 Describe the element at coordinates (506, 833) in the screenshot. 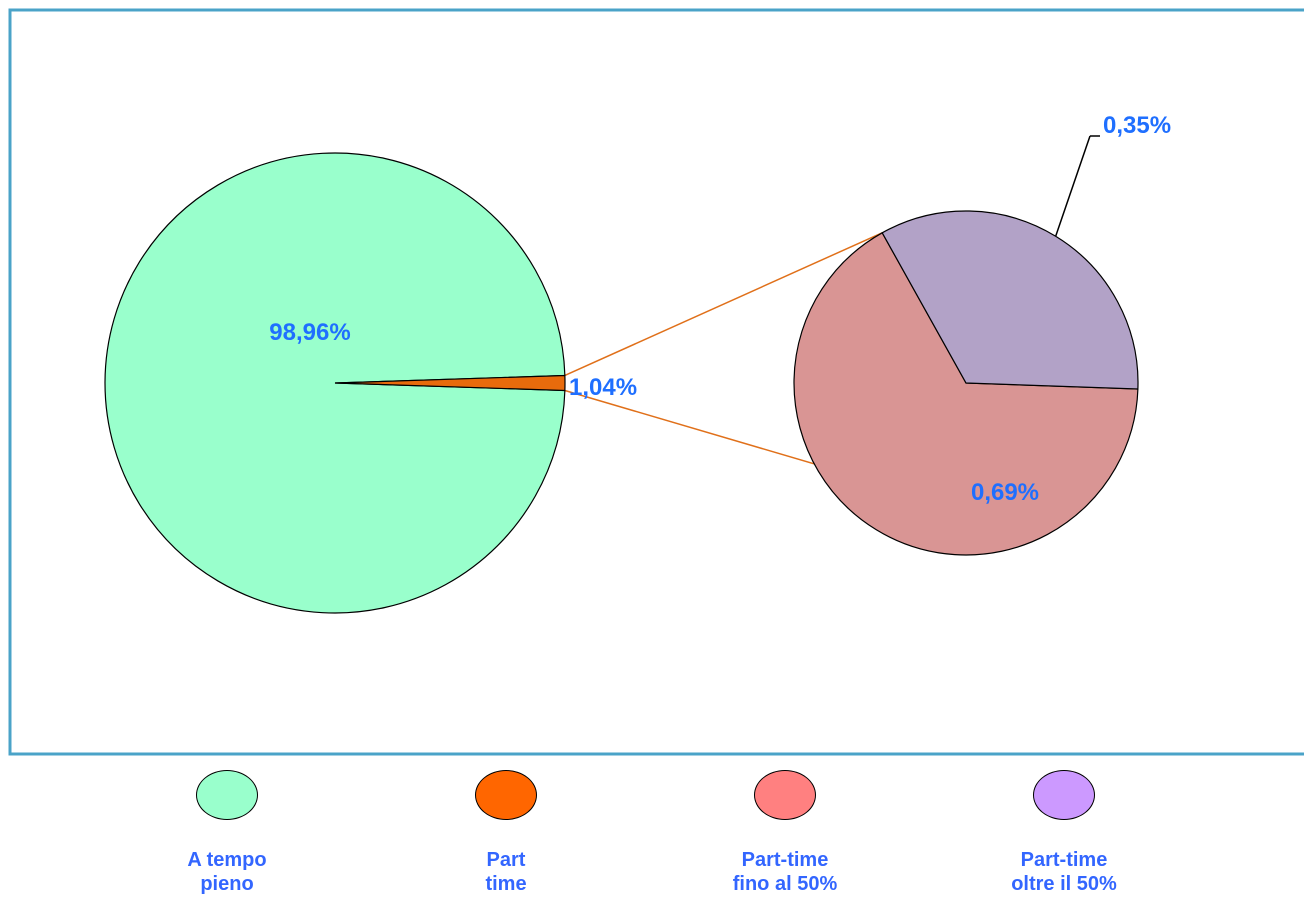

I see `legend-item-part-time: Part time` at that location.